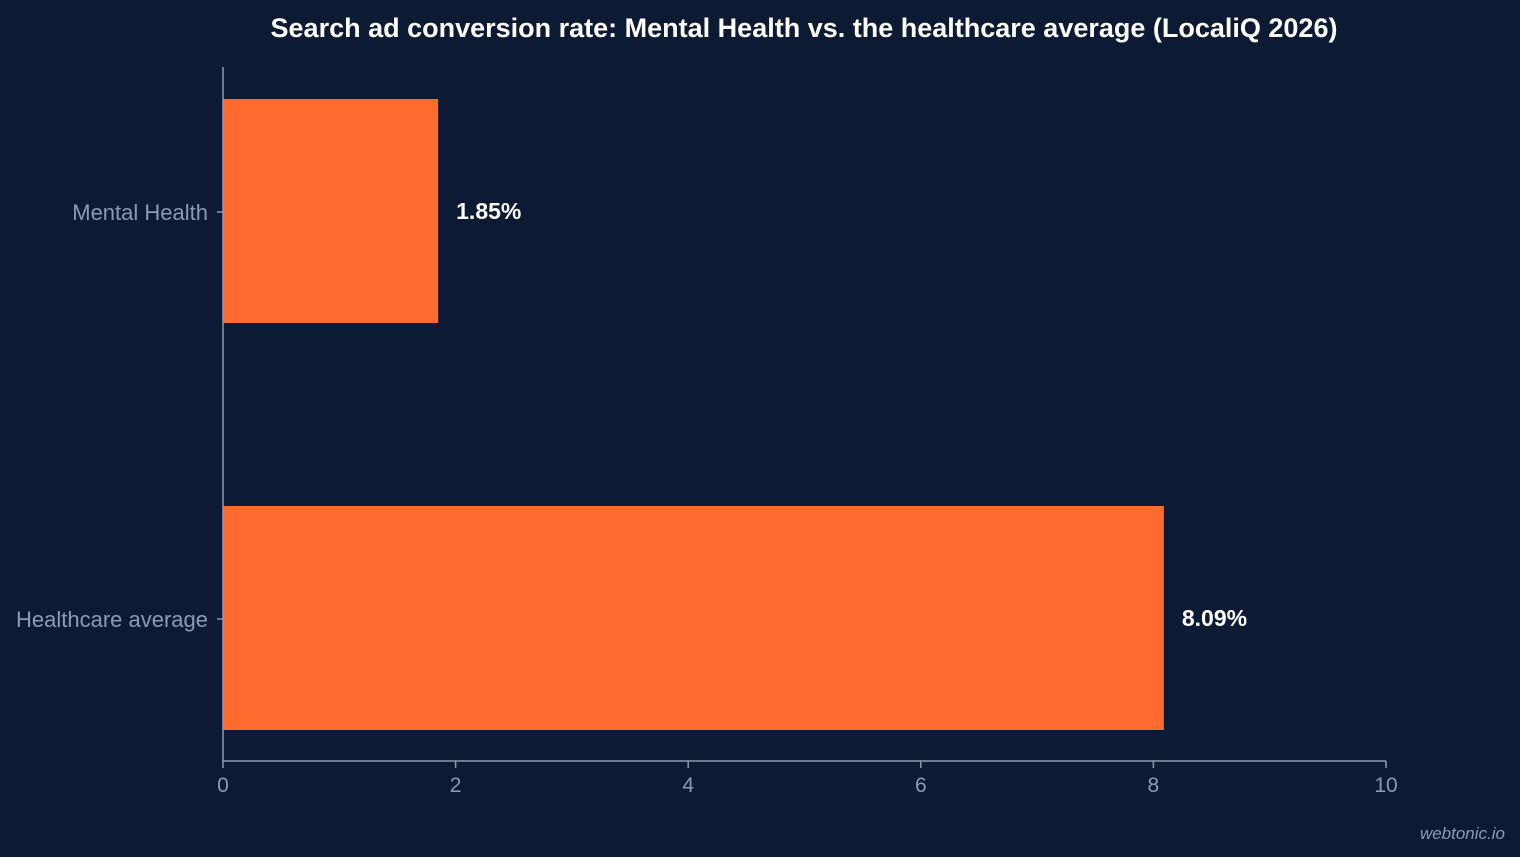 This screenshot has height=857, width=1520. Describe the element at coordinates (456, 785) in the screenshot. I see `x-tick-label-2: 2` at that location.